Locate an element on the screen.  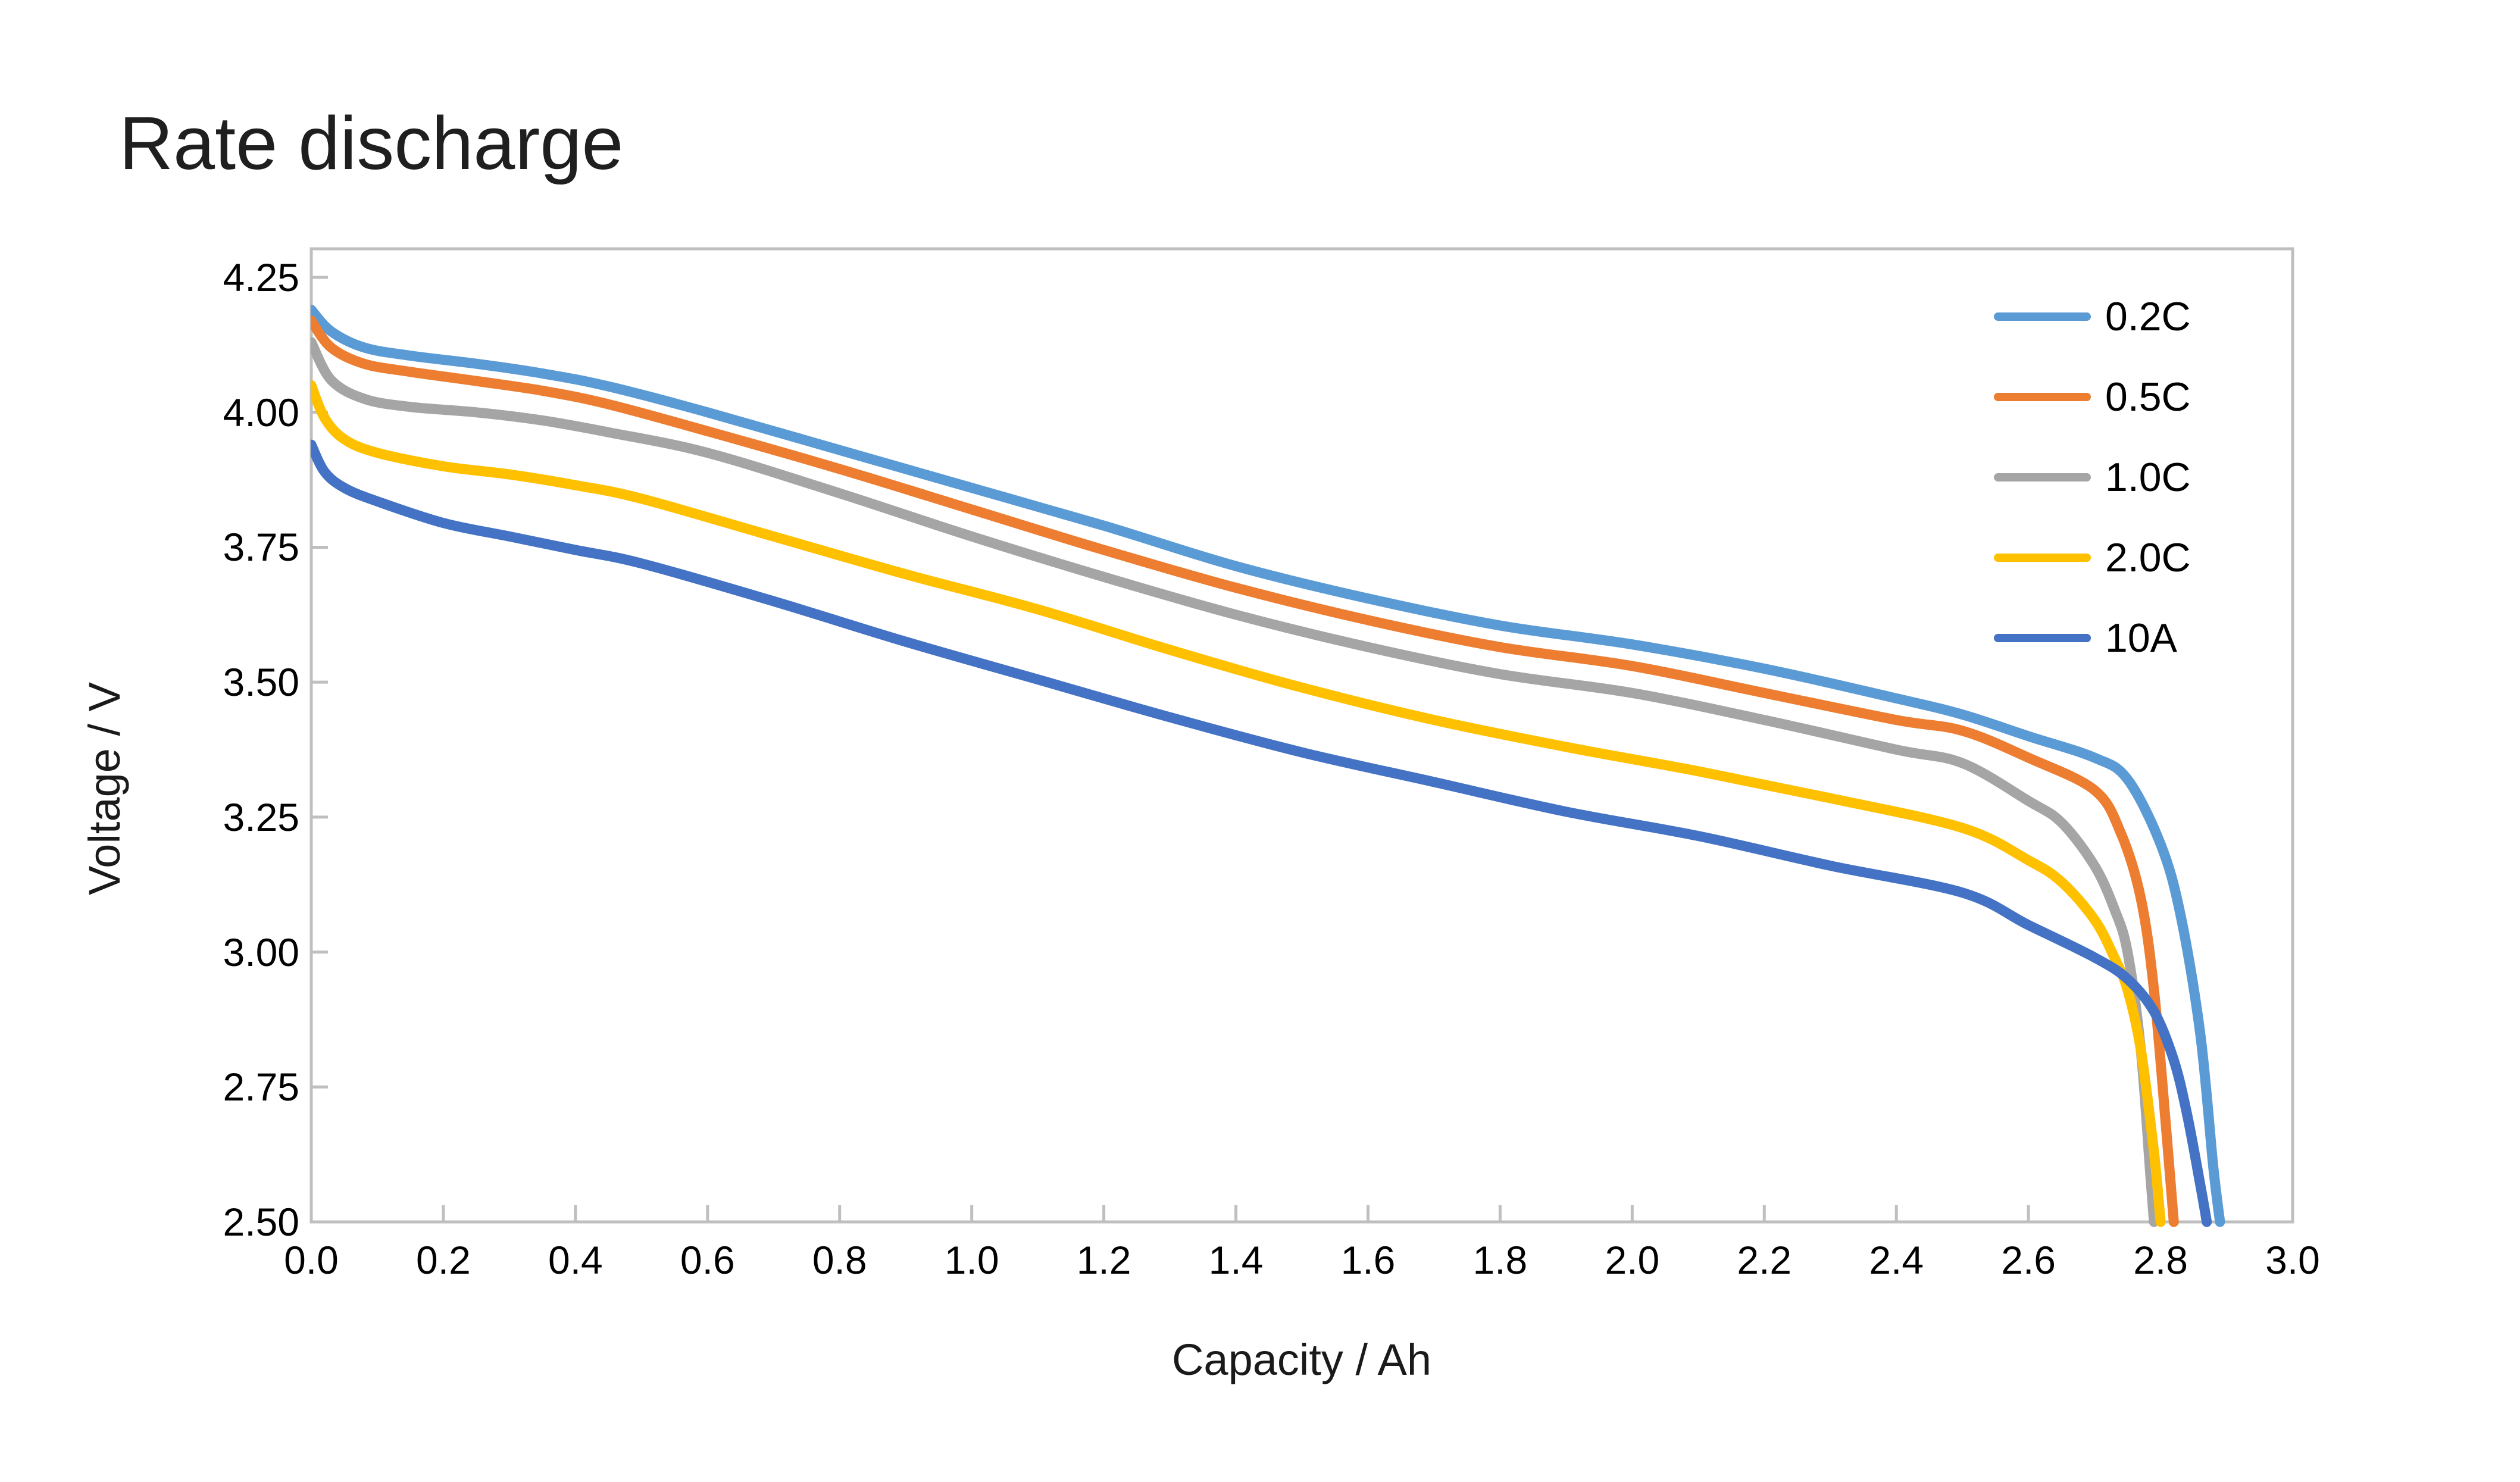
y-tick-label: 2.75 is located at coordinates (261, 1087).